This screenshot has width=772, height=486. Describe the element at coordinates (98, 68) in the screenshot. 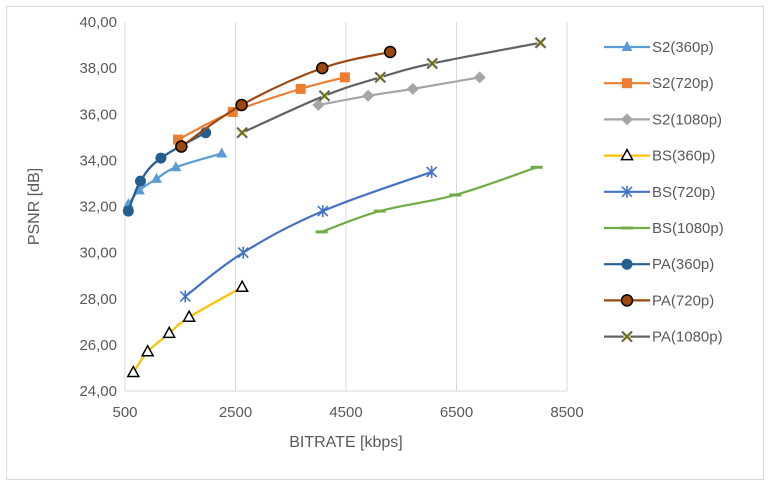

I see `y-tick-label: 38,00` at that location.